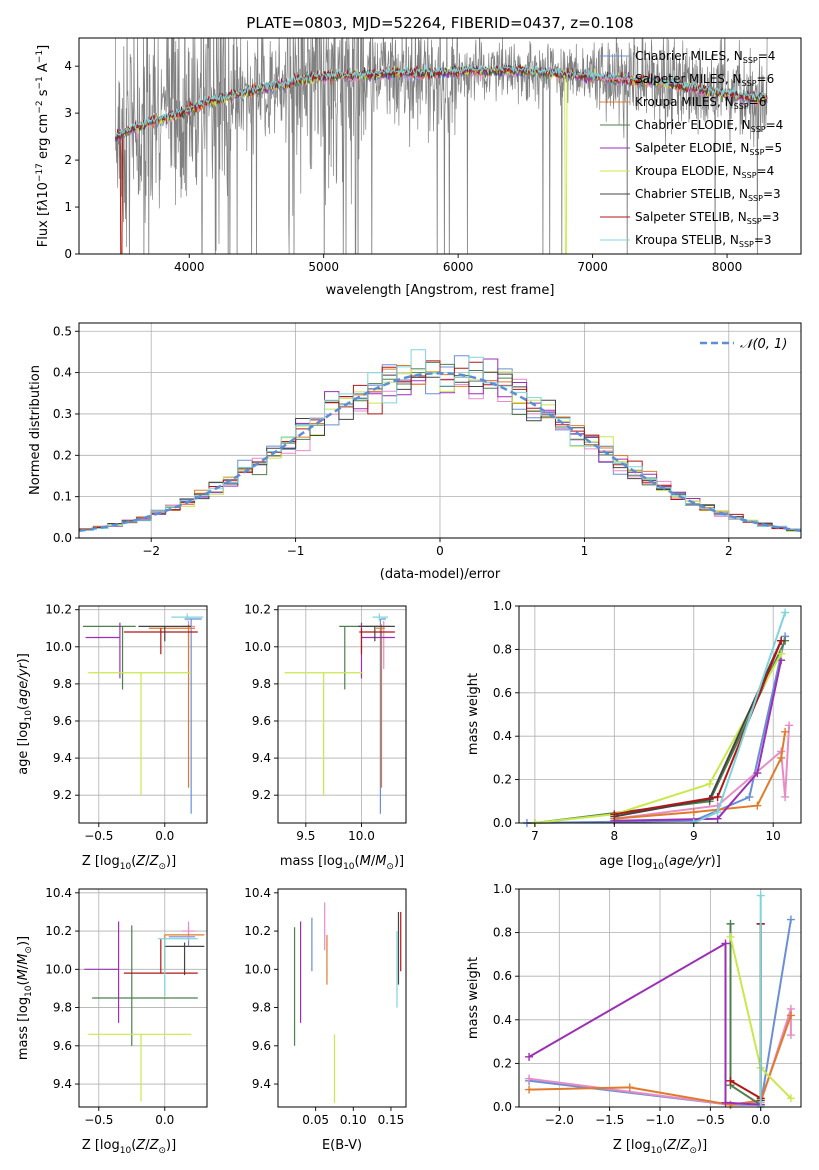 This screenshot has height=1170, width=819. Describe the element at coordinates (763, 344) in the screenshot. I see `normal-legend-label: 𝒩(0, 1)` at that location.